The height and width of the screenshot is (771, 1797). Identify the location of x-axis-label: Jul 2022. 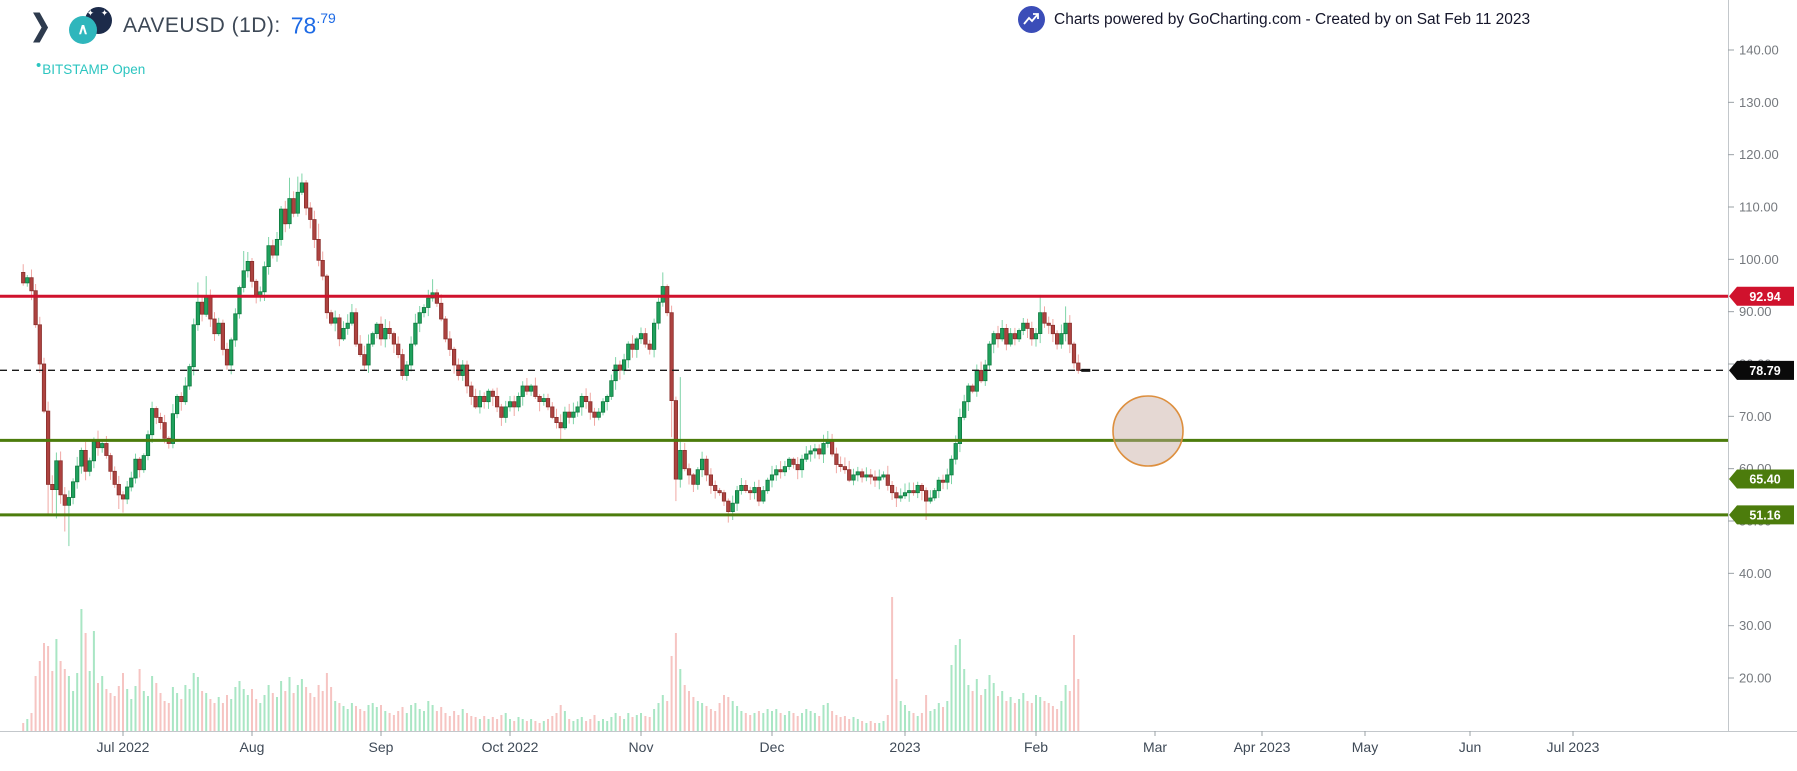
(123, 747).